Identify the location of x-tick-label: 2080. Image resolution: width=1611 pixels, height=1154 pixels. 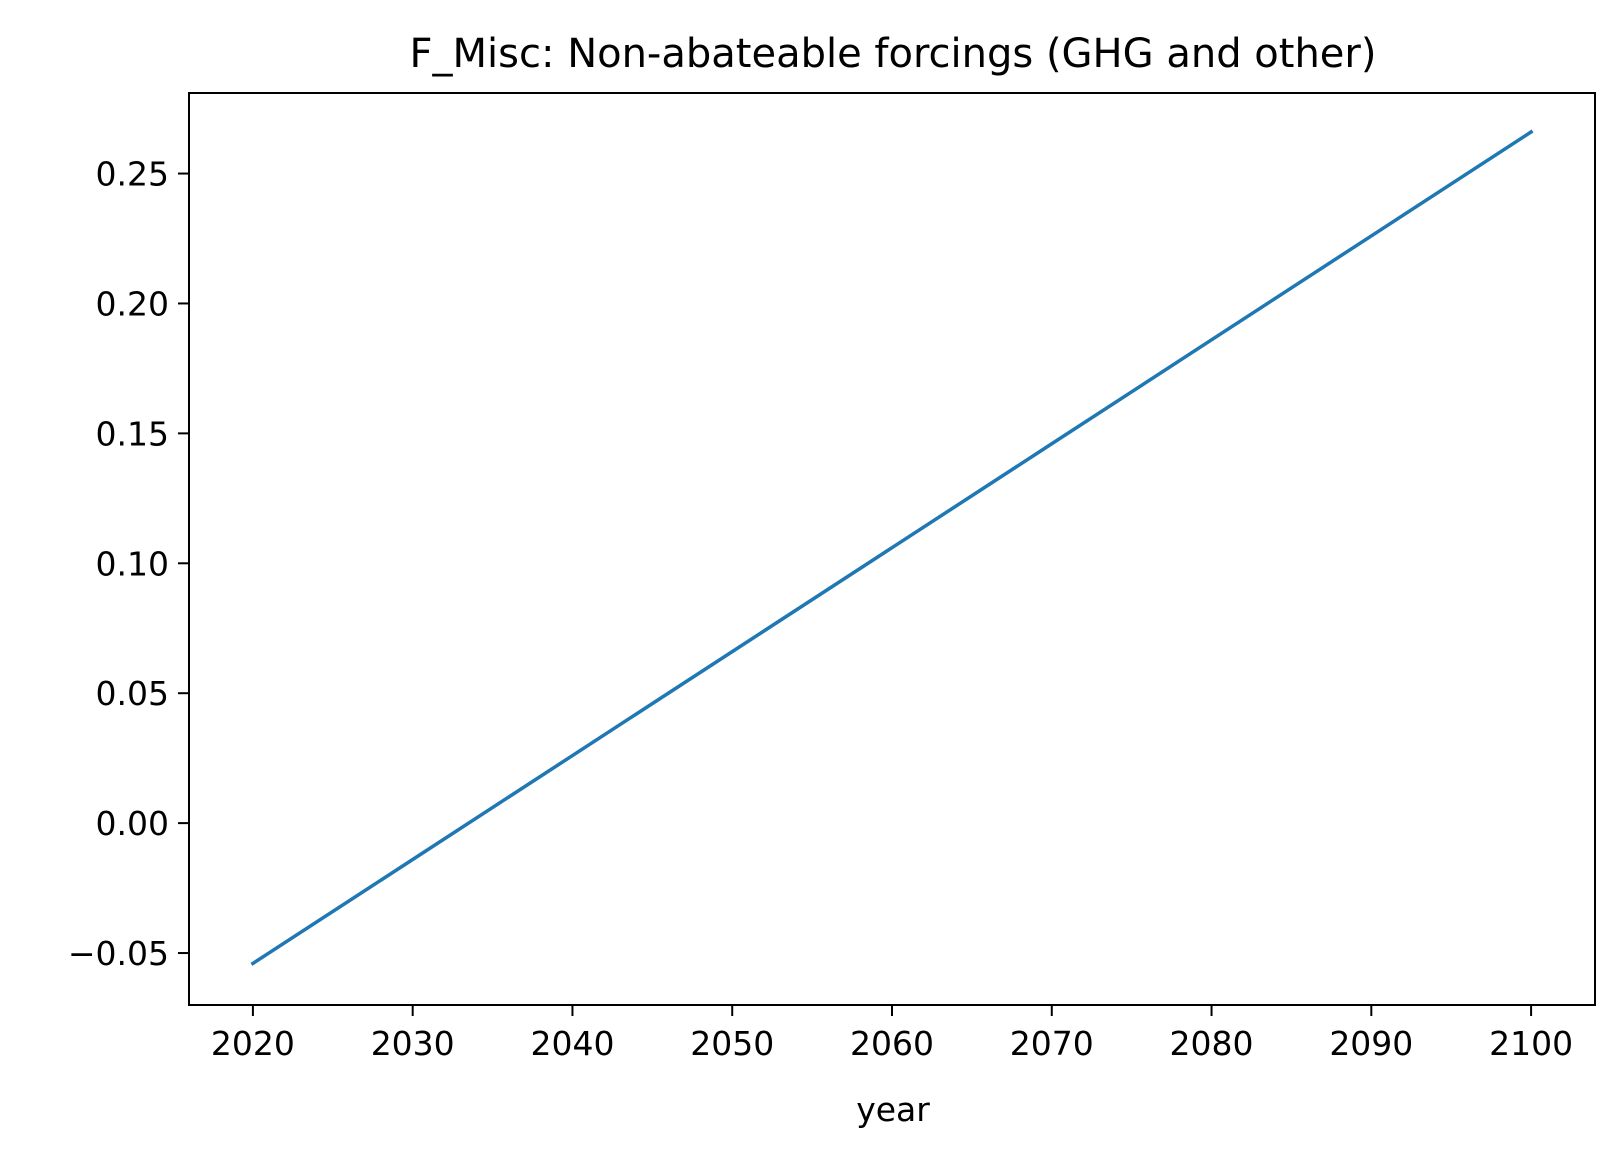
(1212, 1043).